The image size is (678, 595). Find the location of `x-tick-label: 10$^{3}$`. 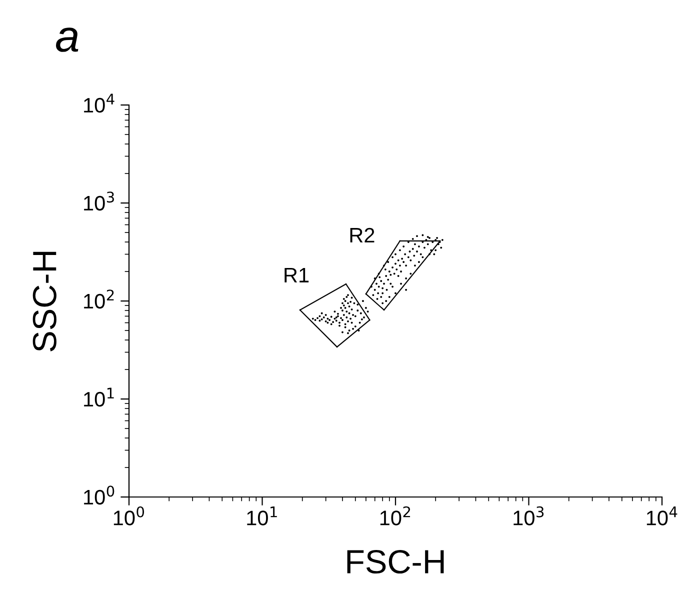

x-tick-label: 10$^{3}$ is located at coordinates (529, 516).